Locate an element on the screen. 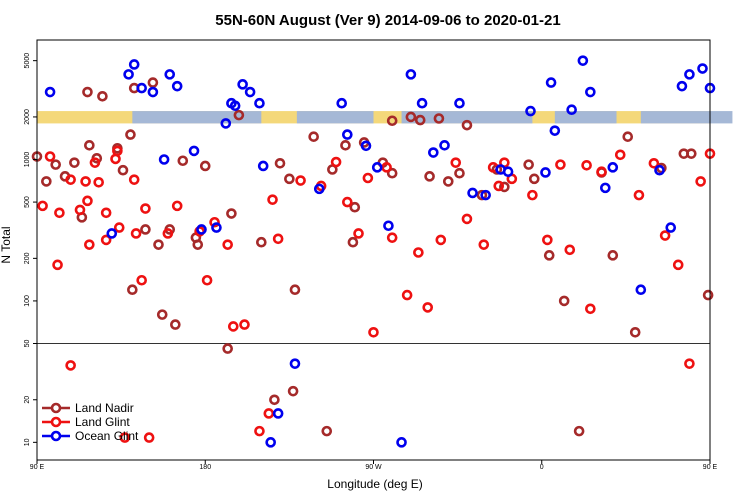 Image resolution: width=750 pixels, height=500 pixels. x-tick-label: 180 is located at coordinates (205, 467).